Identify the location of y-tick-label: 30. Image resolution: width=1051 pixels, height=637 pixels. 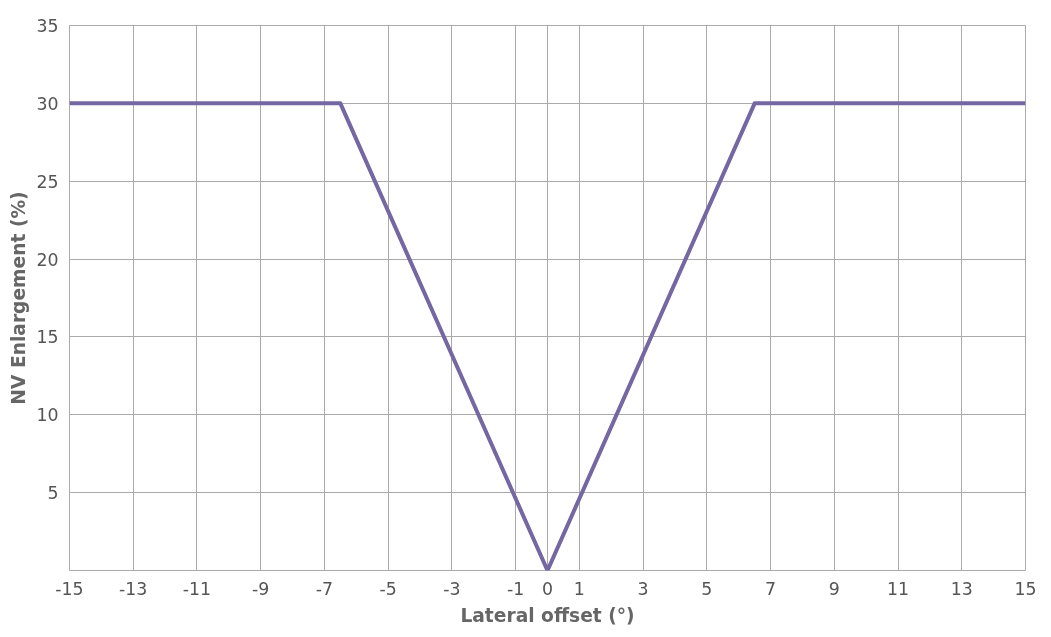
(47, 103).